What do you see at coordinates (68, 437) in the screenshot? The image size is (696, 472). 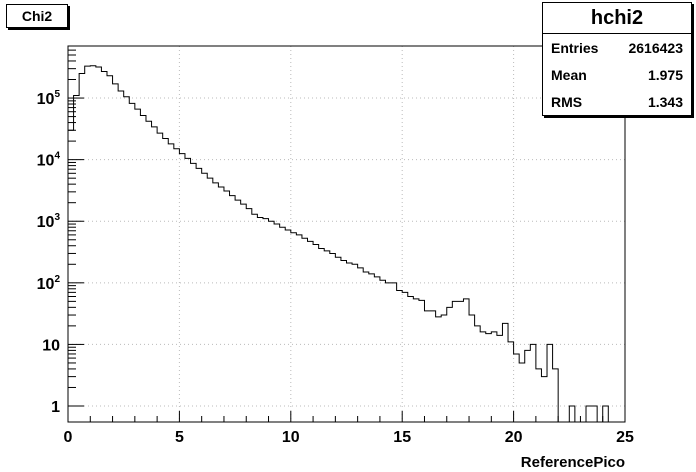 I see `x-tick-label: 0` at bounding box center [68, 437].